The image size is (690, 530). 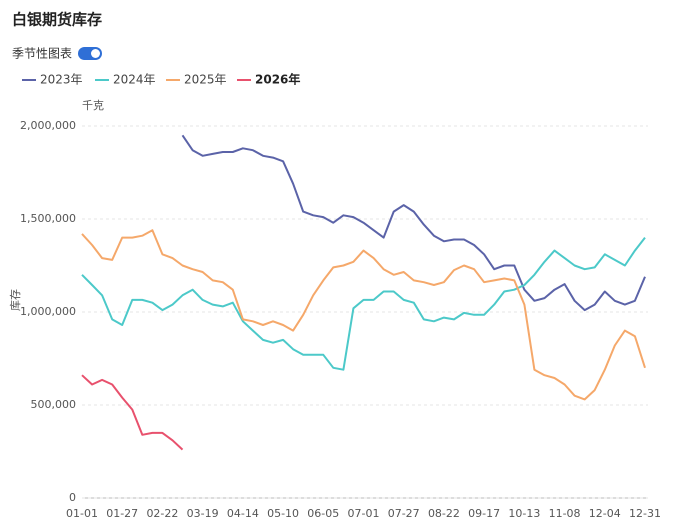 What do you see at coordinates (203, 513) in the screenshot?
I see `x-tick-label: 03-19` at bounding box center [203, 513].